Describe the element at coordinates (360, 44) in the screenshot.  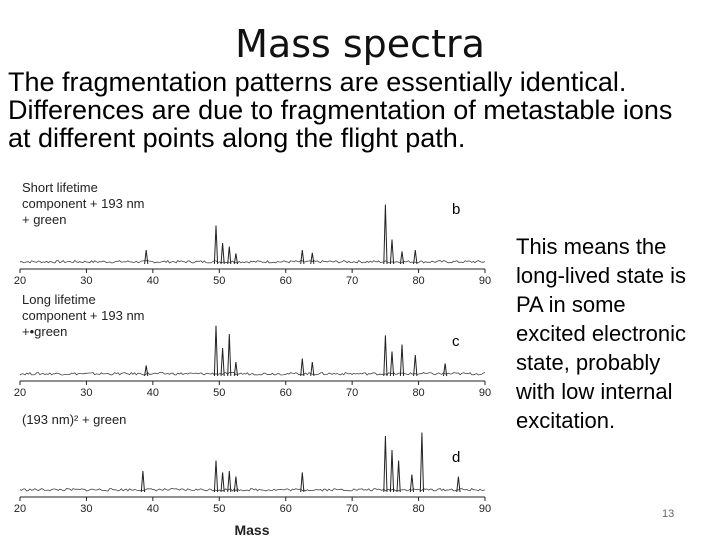
I see `slide-title: Mass spectra` at that location.